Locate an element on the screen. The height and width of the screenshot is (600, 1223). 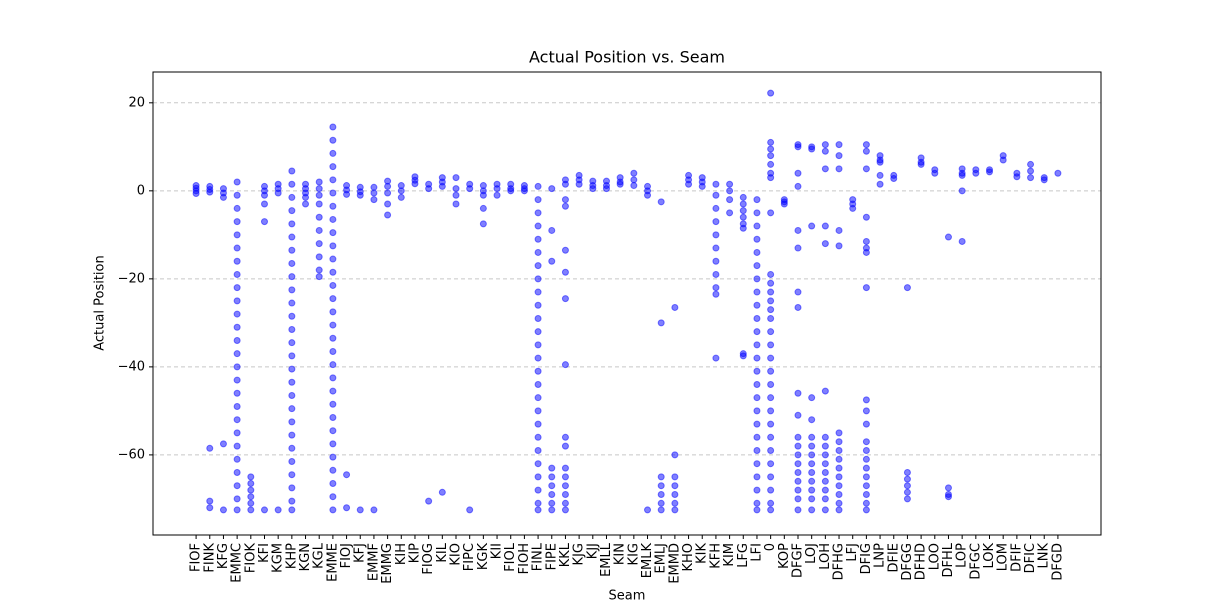
x-tick-label: LOO is located at coordinates (934, 556).